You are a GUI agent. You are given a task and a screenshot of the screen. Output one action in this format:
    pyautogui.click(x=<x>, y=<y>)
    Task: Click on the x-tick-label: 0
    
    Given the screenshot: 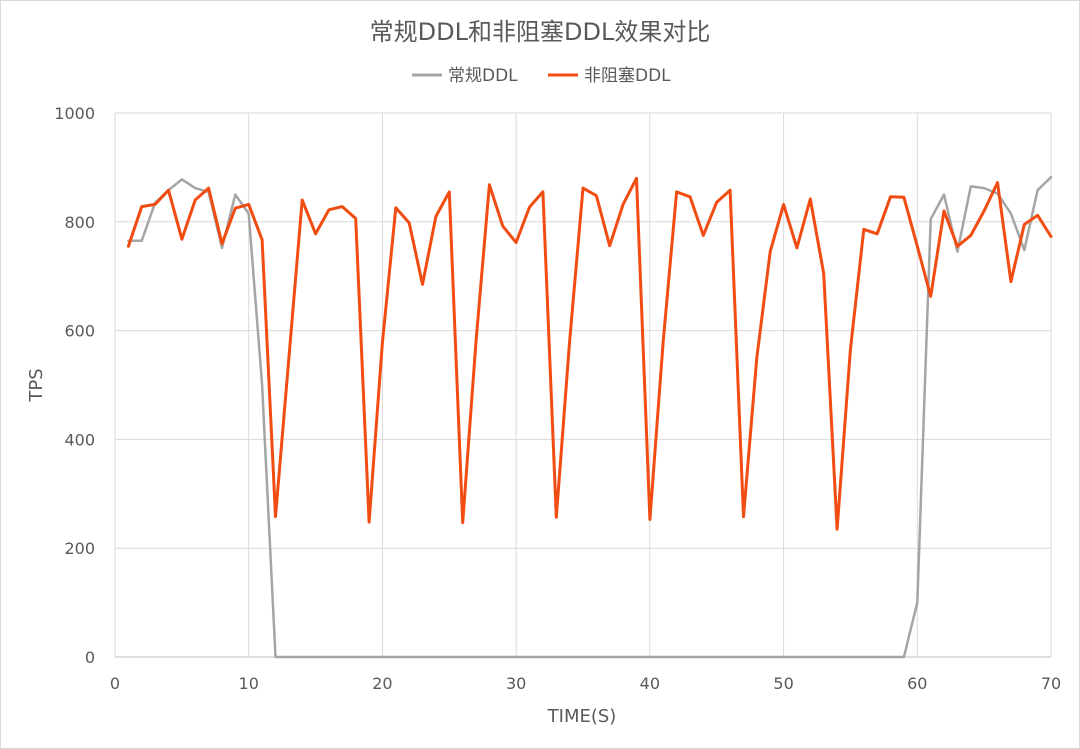 What is the action you would take?
    pyautogui.click(x=115, y=683)
    